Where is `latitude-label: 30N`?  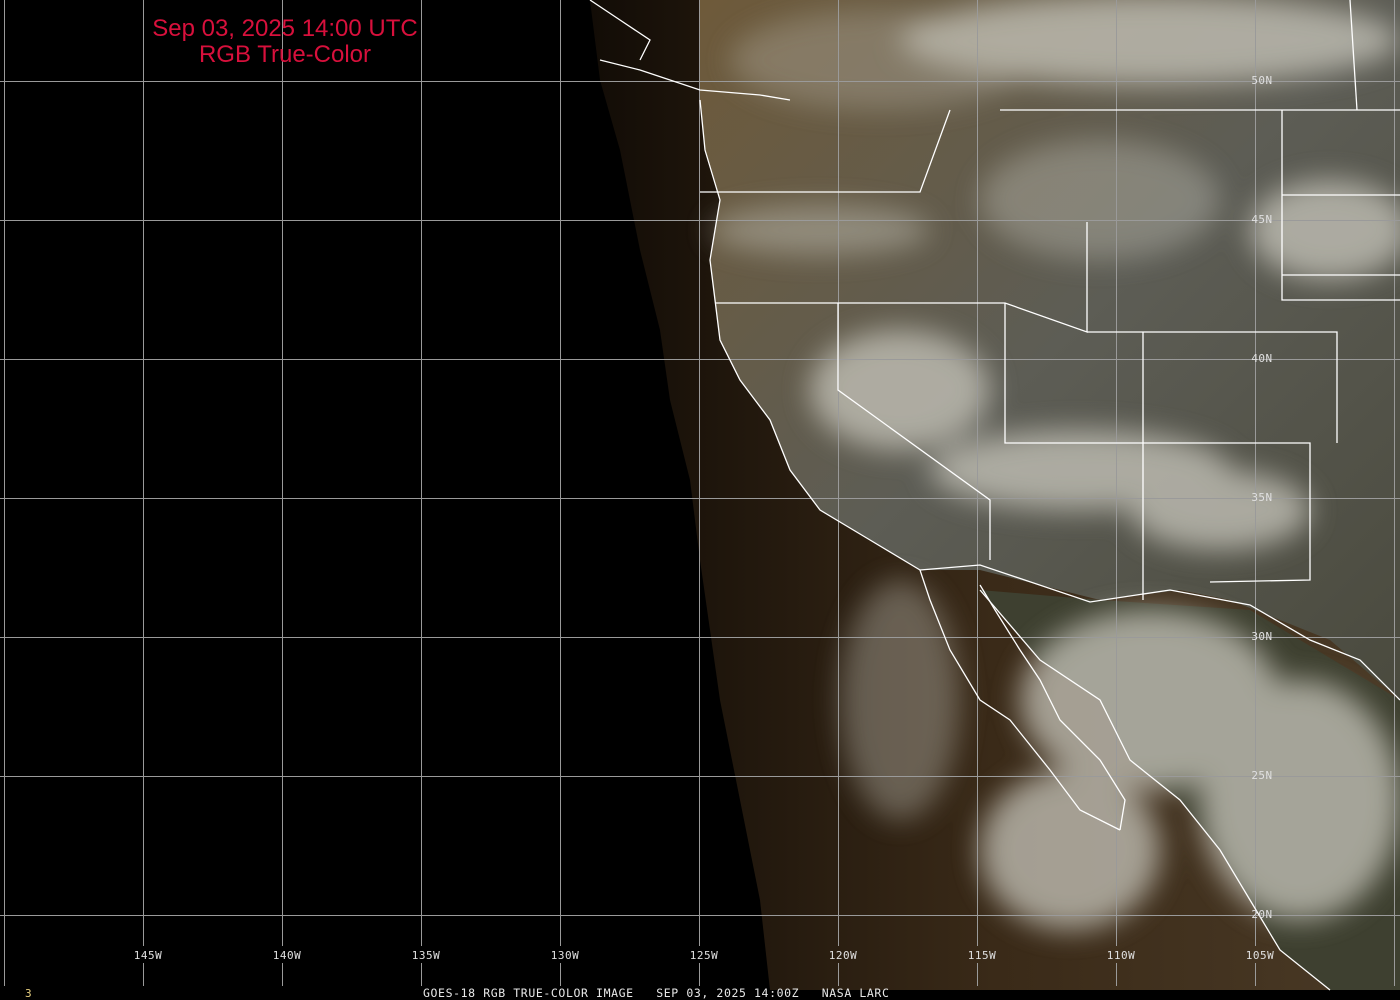
latitude-label: 30N is located at coordinates (1262, 636).